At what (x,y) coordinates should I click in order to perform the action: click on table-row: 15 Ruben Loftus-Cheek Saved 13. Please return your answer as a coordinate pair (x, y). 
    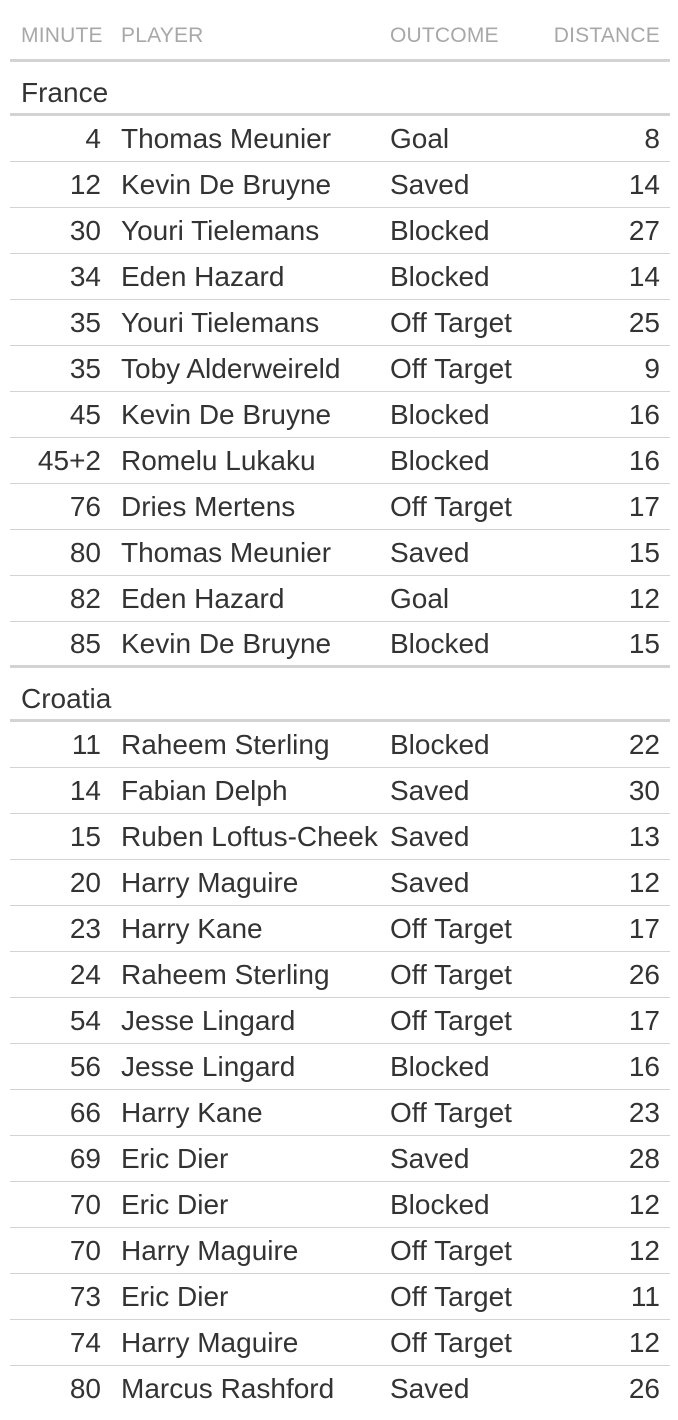
    Looking at the image, I should click on (340, 837).